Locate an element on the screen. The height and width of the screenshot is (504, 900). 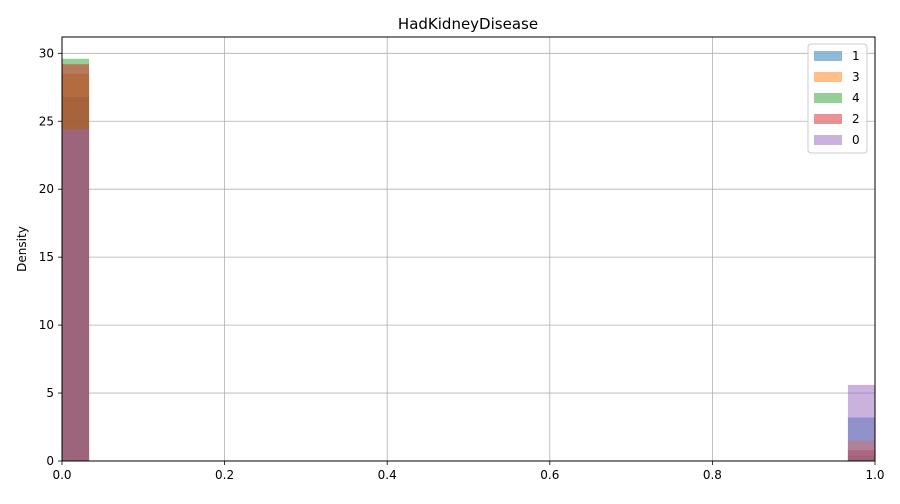
legend-label: 1 is located at coordinates (856, 56).